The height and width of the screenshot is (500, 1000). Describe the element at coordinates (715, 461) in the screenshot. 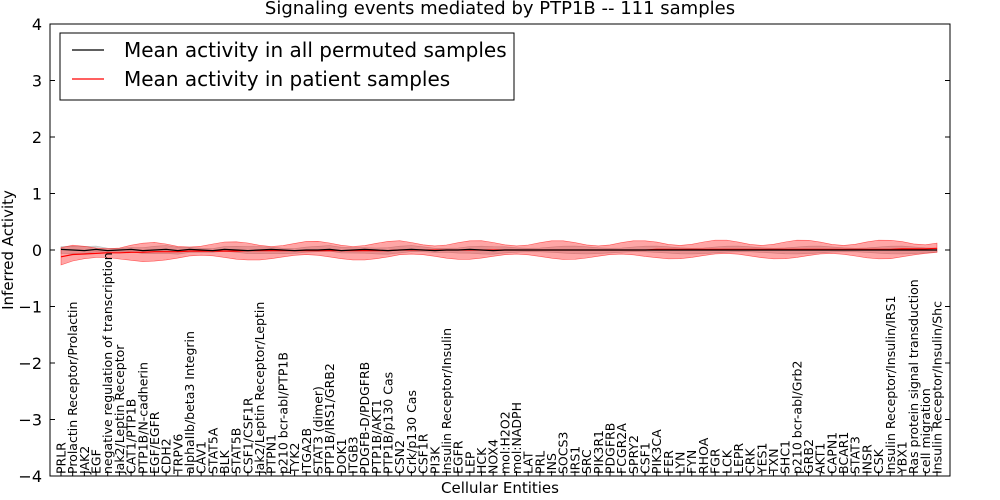

I see `x-tick-label: FGR` at that location.